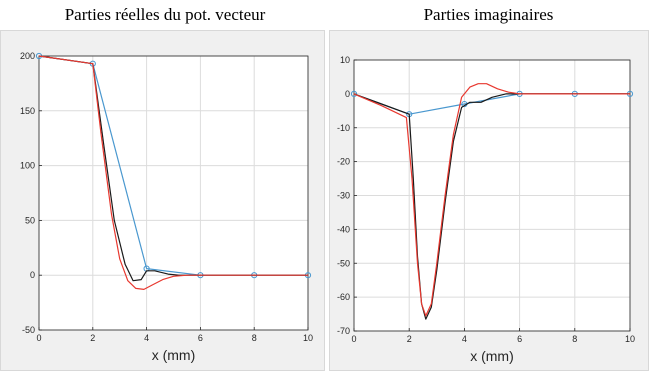 This screenshot has width=649, height=372. I want to click on y-tick-label: -60, so click(343, 297).